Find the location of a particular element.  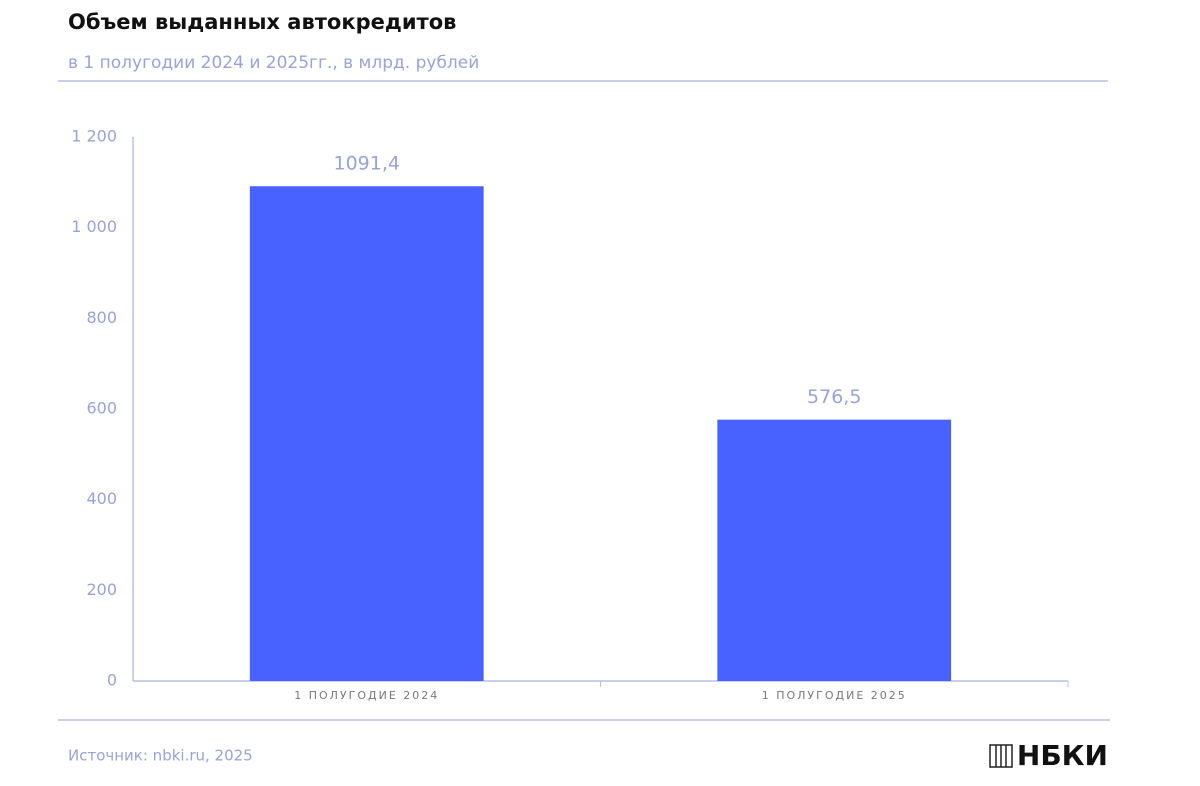

logo-icon is located at coordinates (1001, 756).